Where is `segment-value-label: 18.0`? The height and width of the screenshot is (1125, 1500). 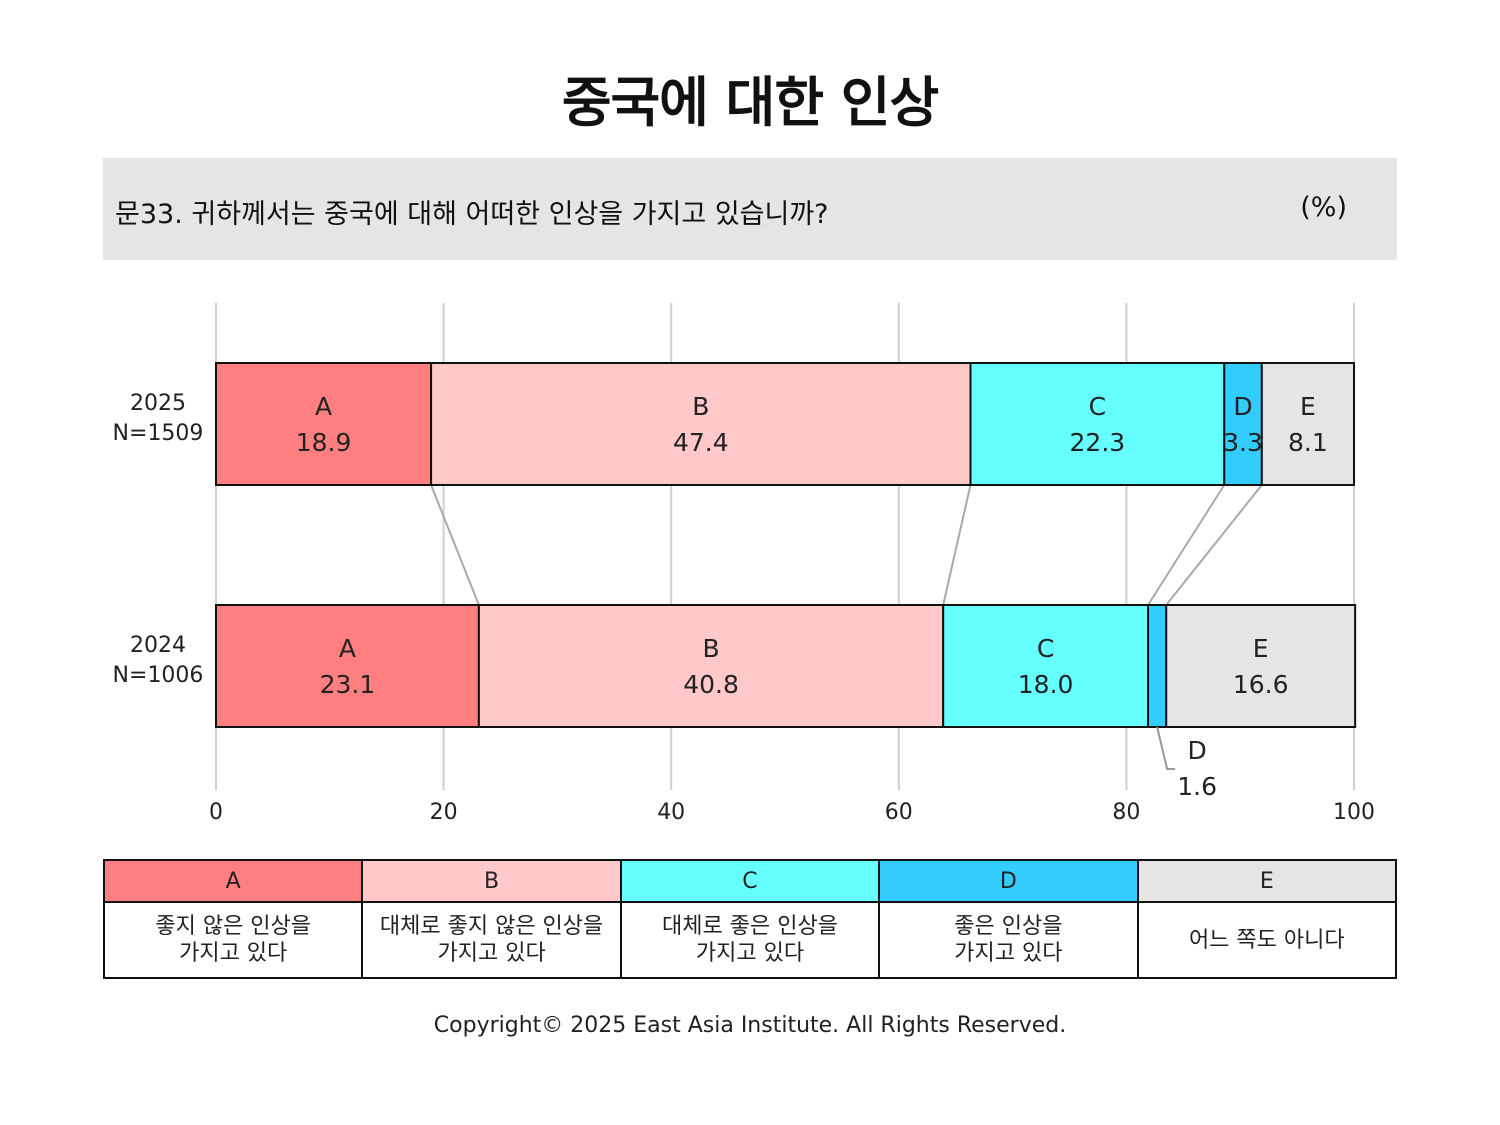 segment-value-label: 18.0 is located at coordinates (1046, 684).